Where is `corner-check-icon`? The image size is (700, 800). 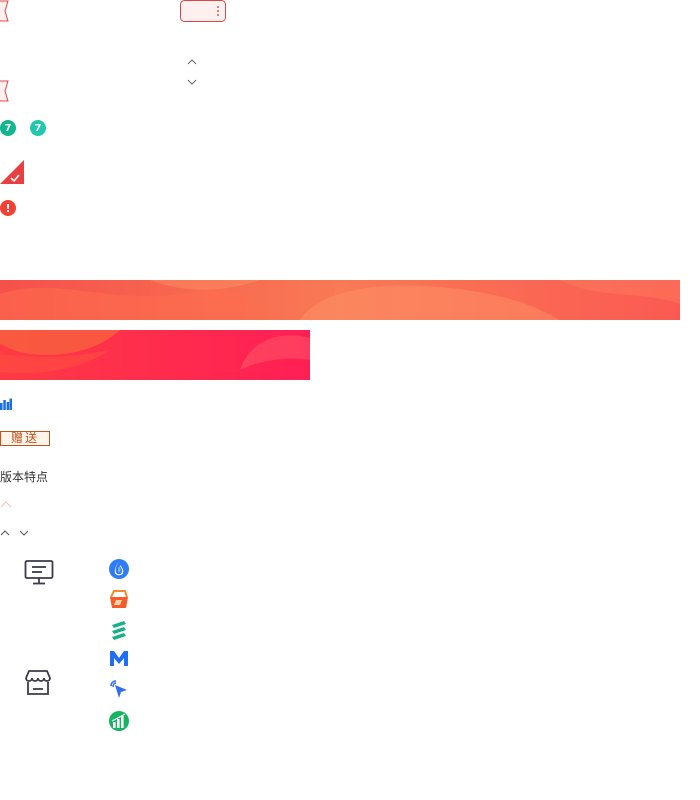 corner-check-icon is located at coordinates (12, 172).